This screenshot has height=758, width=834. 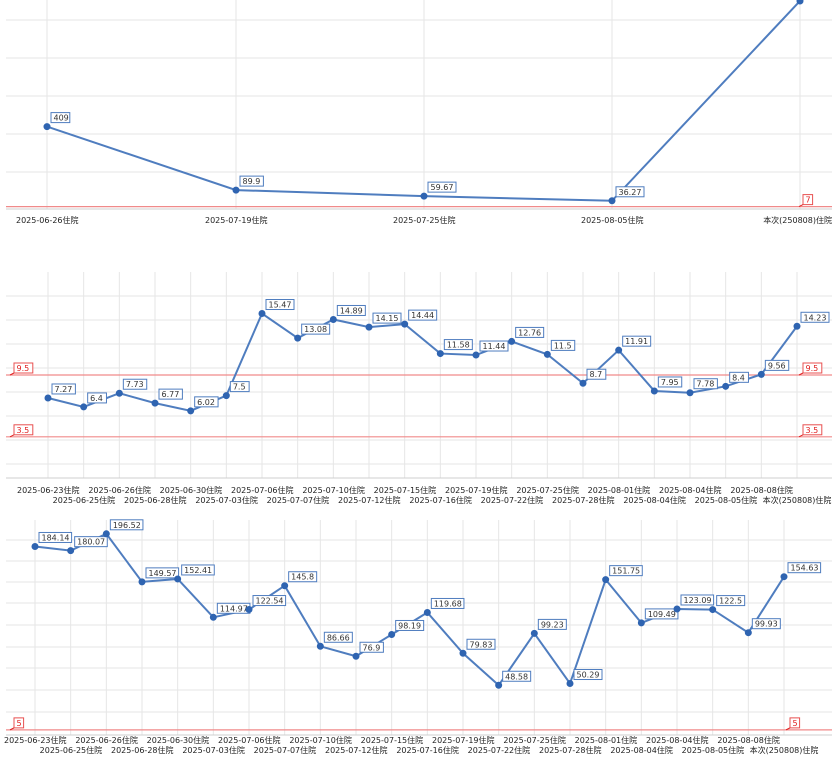 I want to click on chart3-data-label: 180.07, so click(x=91, y=542).